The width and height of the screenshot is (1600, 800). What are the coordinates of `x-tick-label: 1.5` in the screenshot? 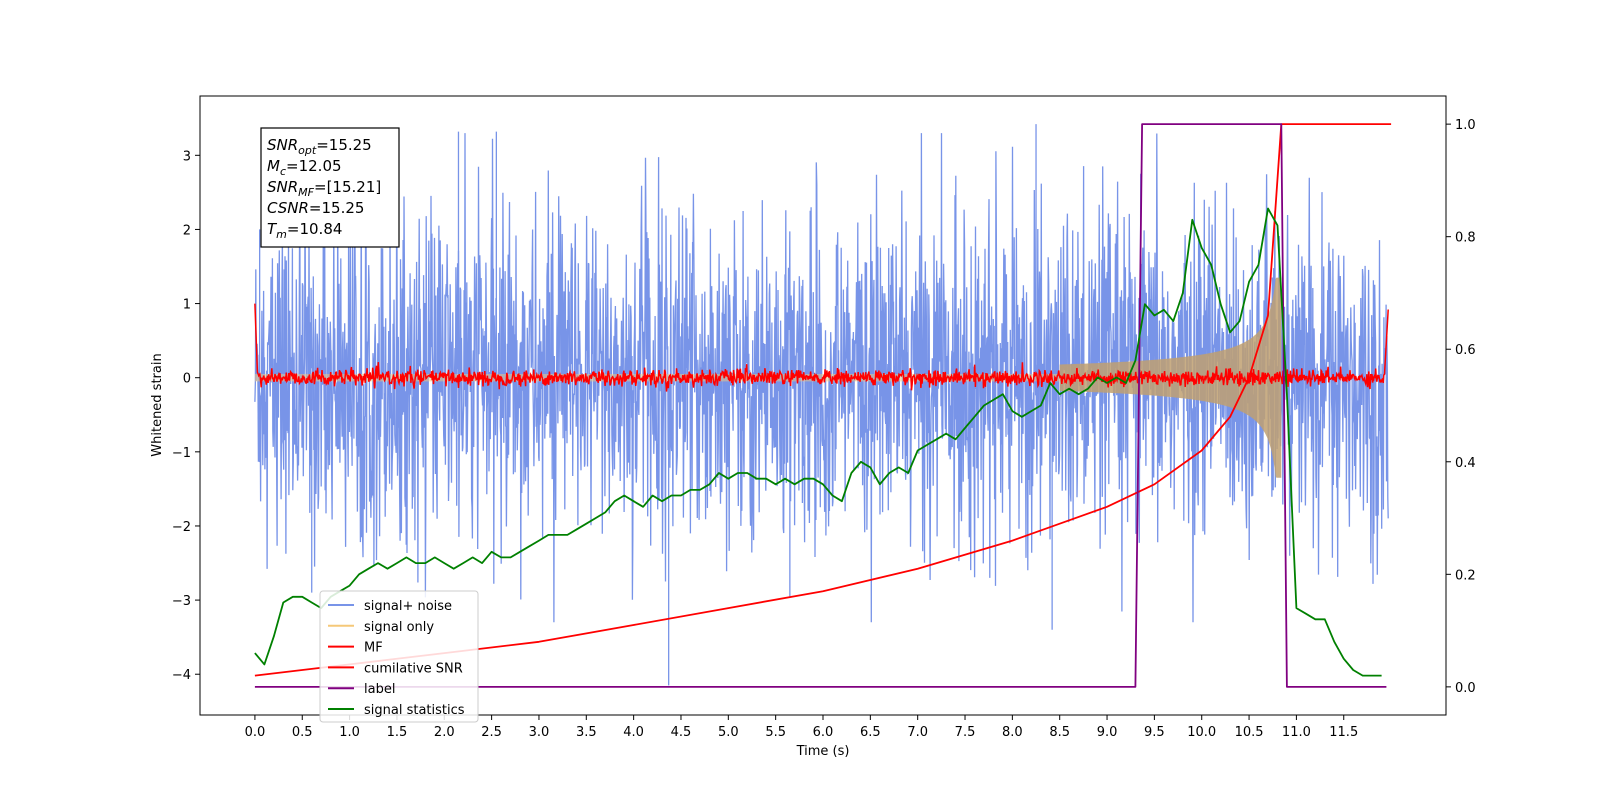 It's located at (397, 732).